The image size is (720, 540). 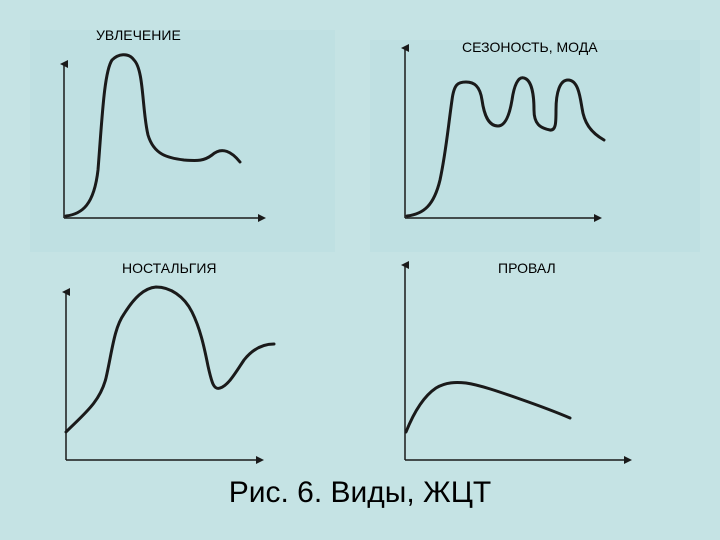 I want to click on panel-title-nostalgia: НОСТАЛЬГИЯ, so click(x=169, y=268).